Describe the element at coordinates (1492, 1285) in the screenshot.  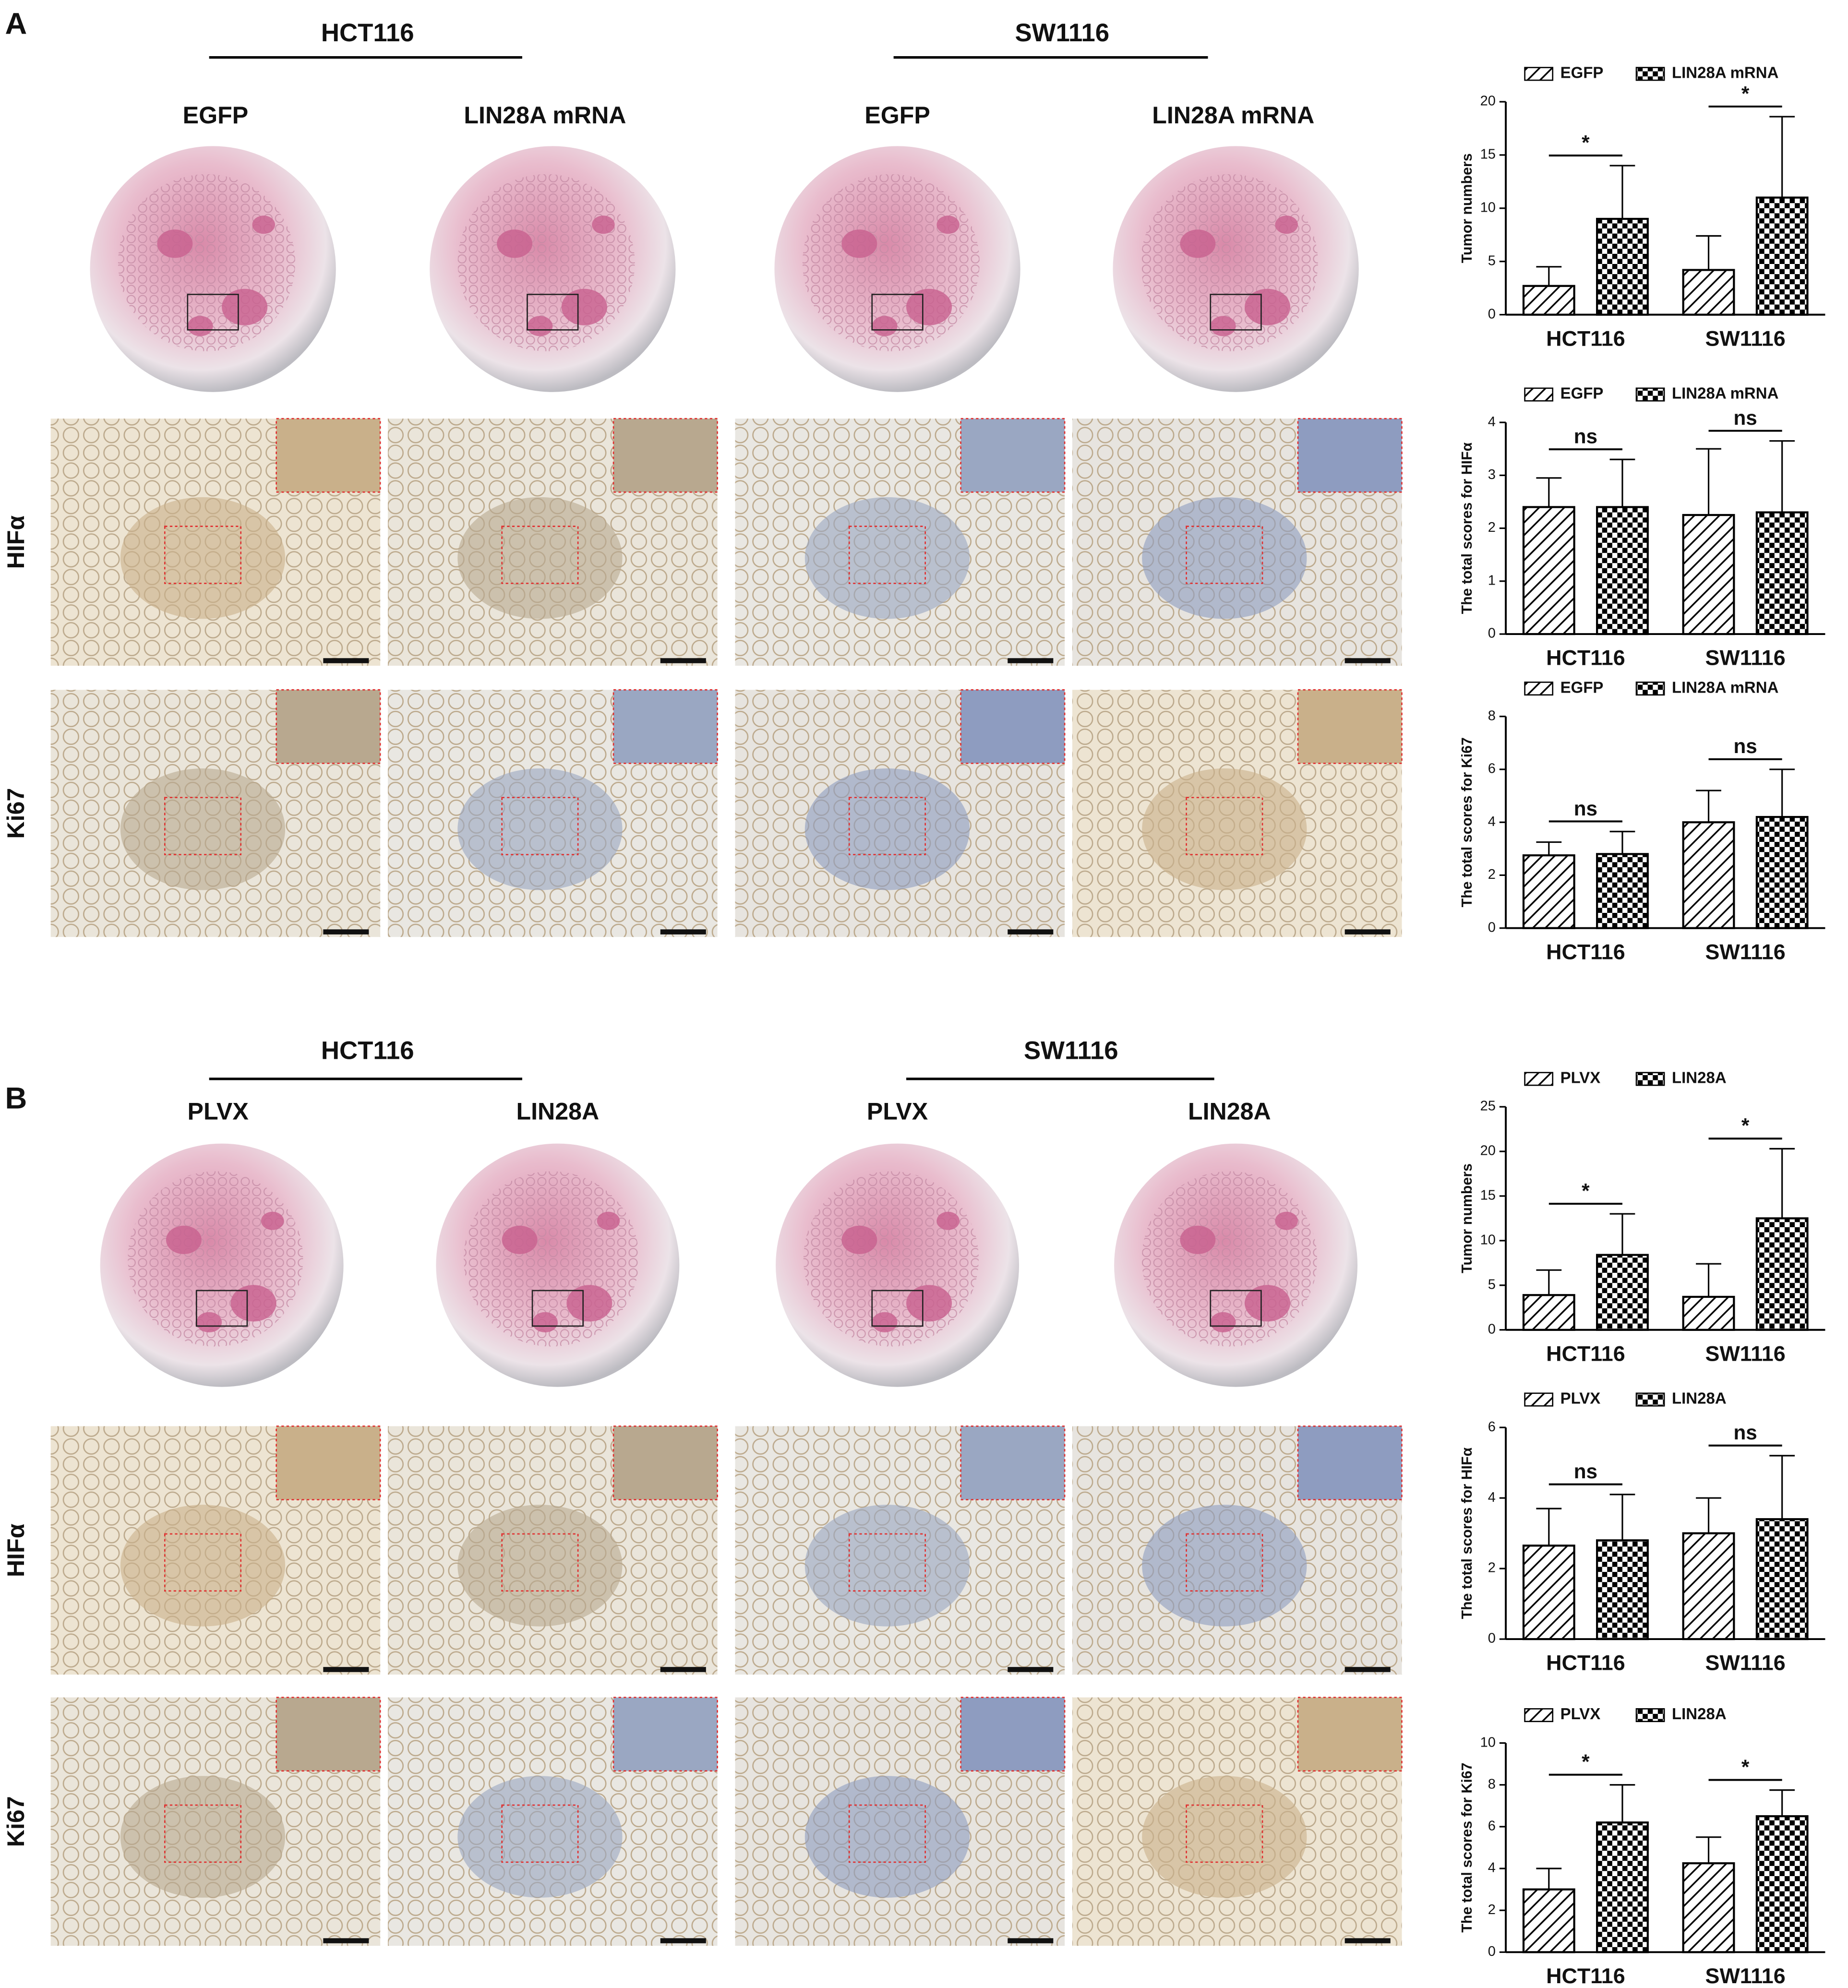
I see `y-tick-label: 5` at that location.